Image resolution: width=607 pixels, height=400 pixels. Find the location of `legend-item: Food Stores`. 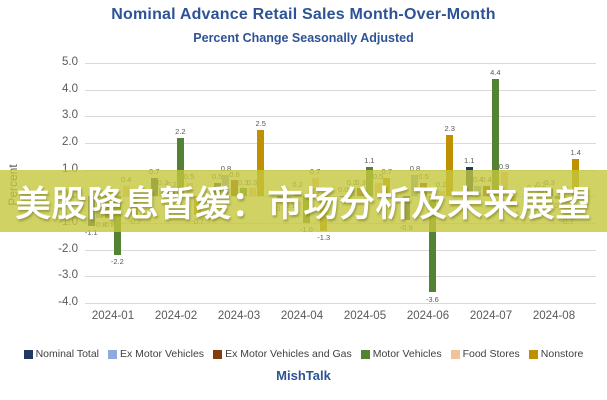

legend-item: Food Stores is located at coordinates (485, 354).